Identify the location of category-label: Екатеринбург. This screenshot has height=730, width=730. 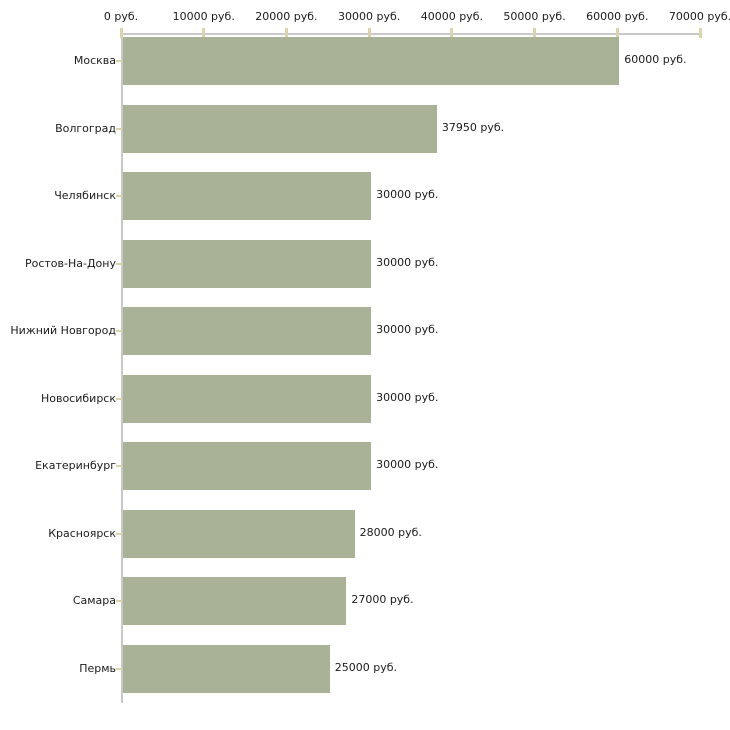
(75, 466).